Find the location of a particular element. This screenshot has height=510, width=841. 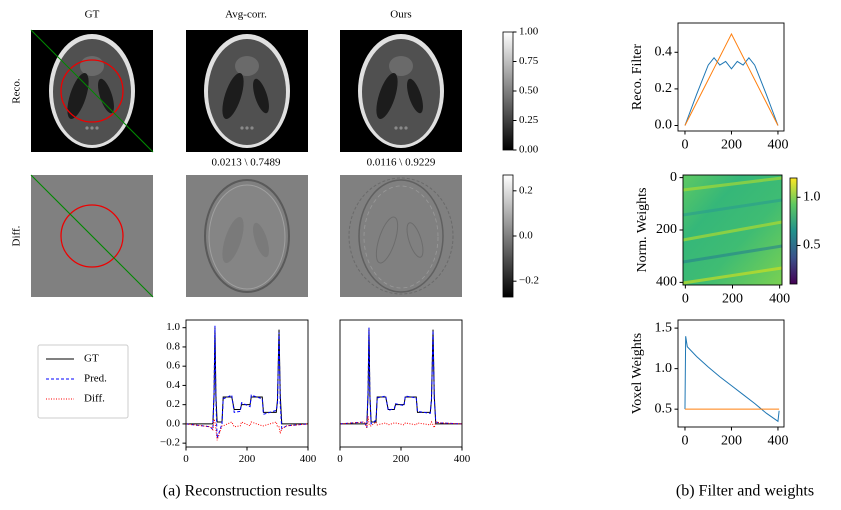

y-tick-label: 0.6 is located at coordinates (173, 366).